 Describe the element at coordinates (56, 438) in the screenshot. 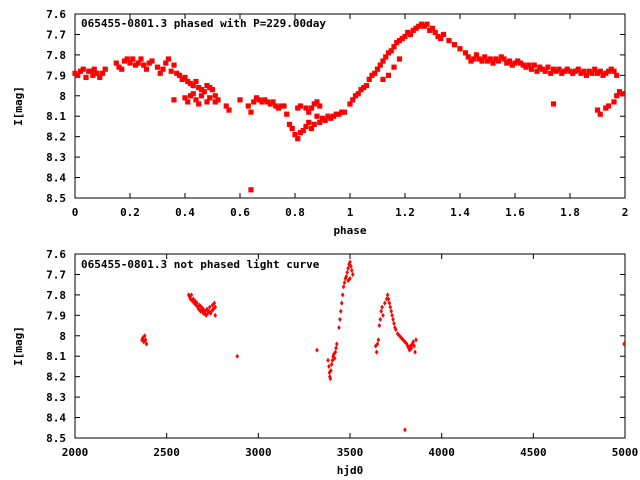

I see `y-tick-label: 8.5` at that location.